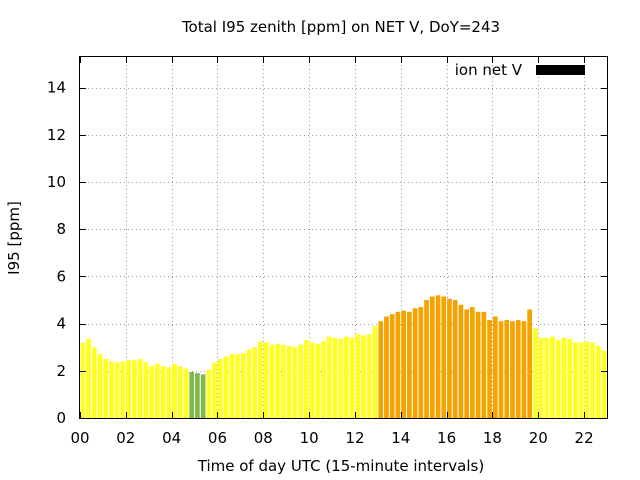 The image size is (640, 480). I want to click on x-tick-label: 18, so click(492, 438).